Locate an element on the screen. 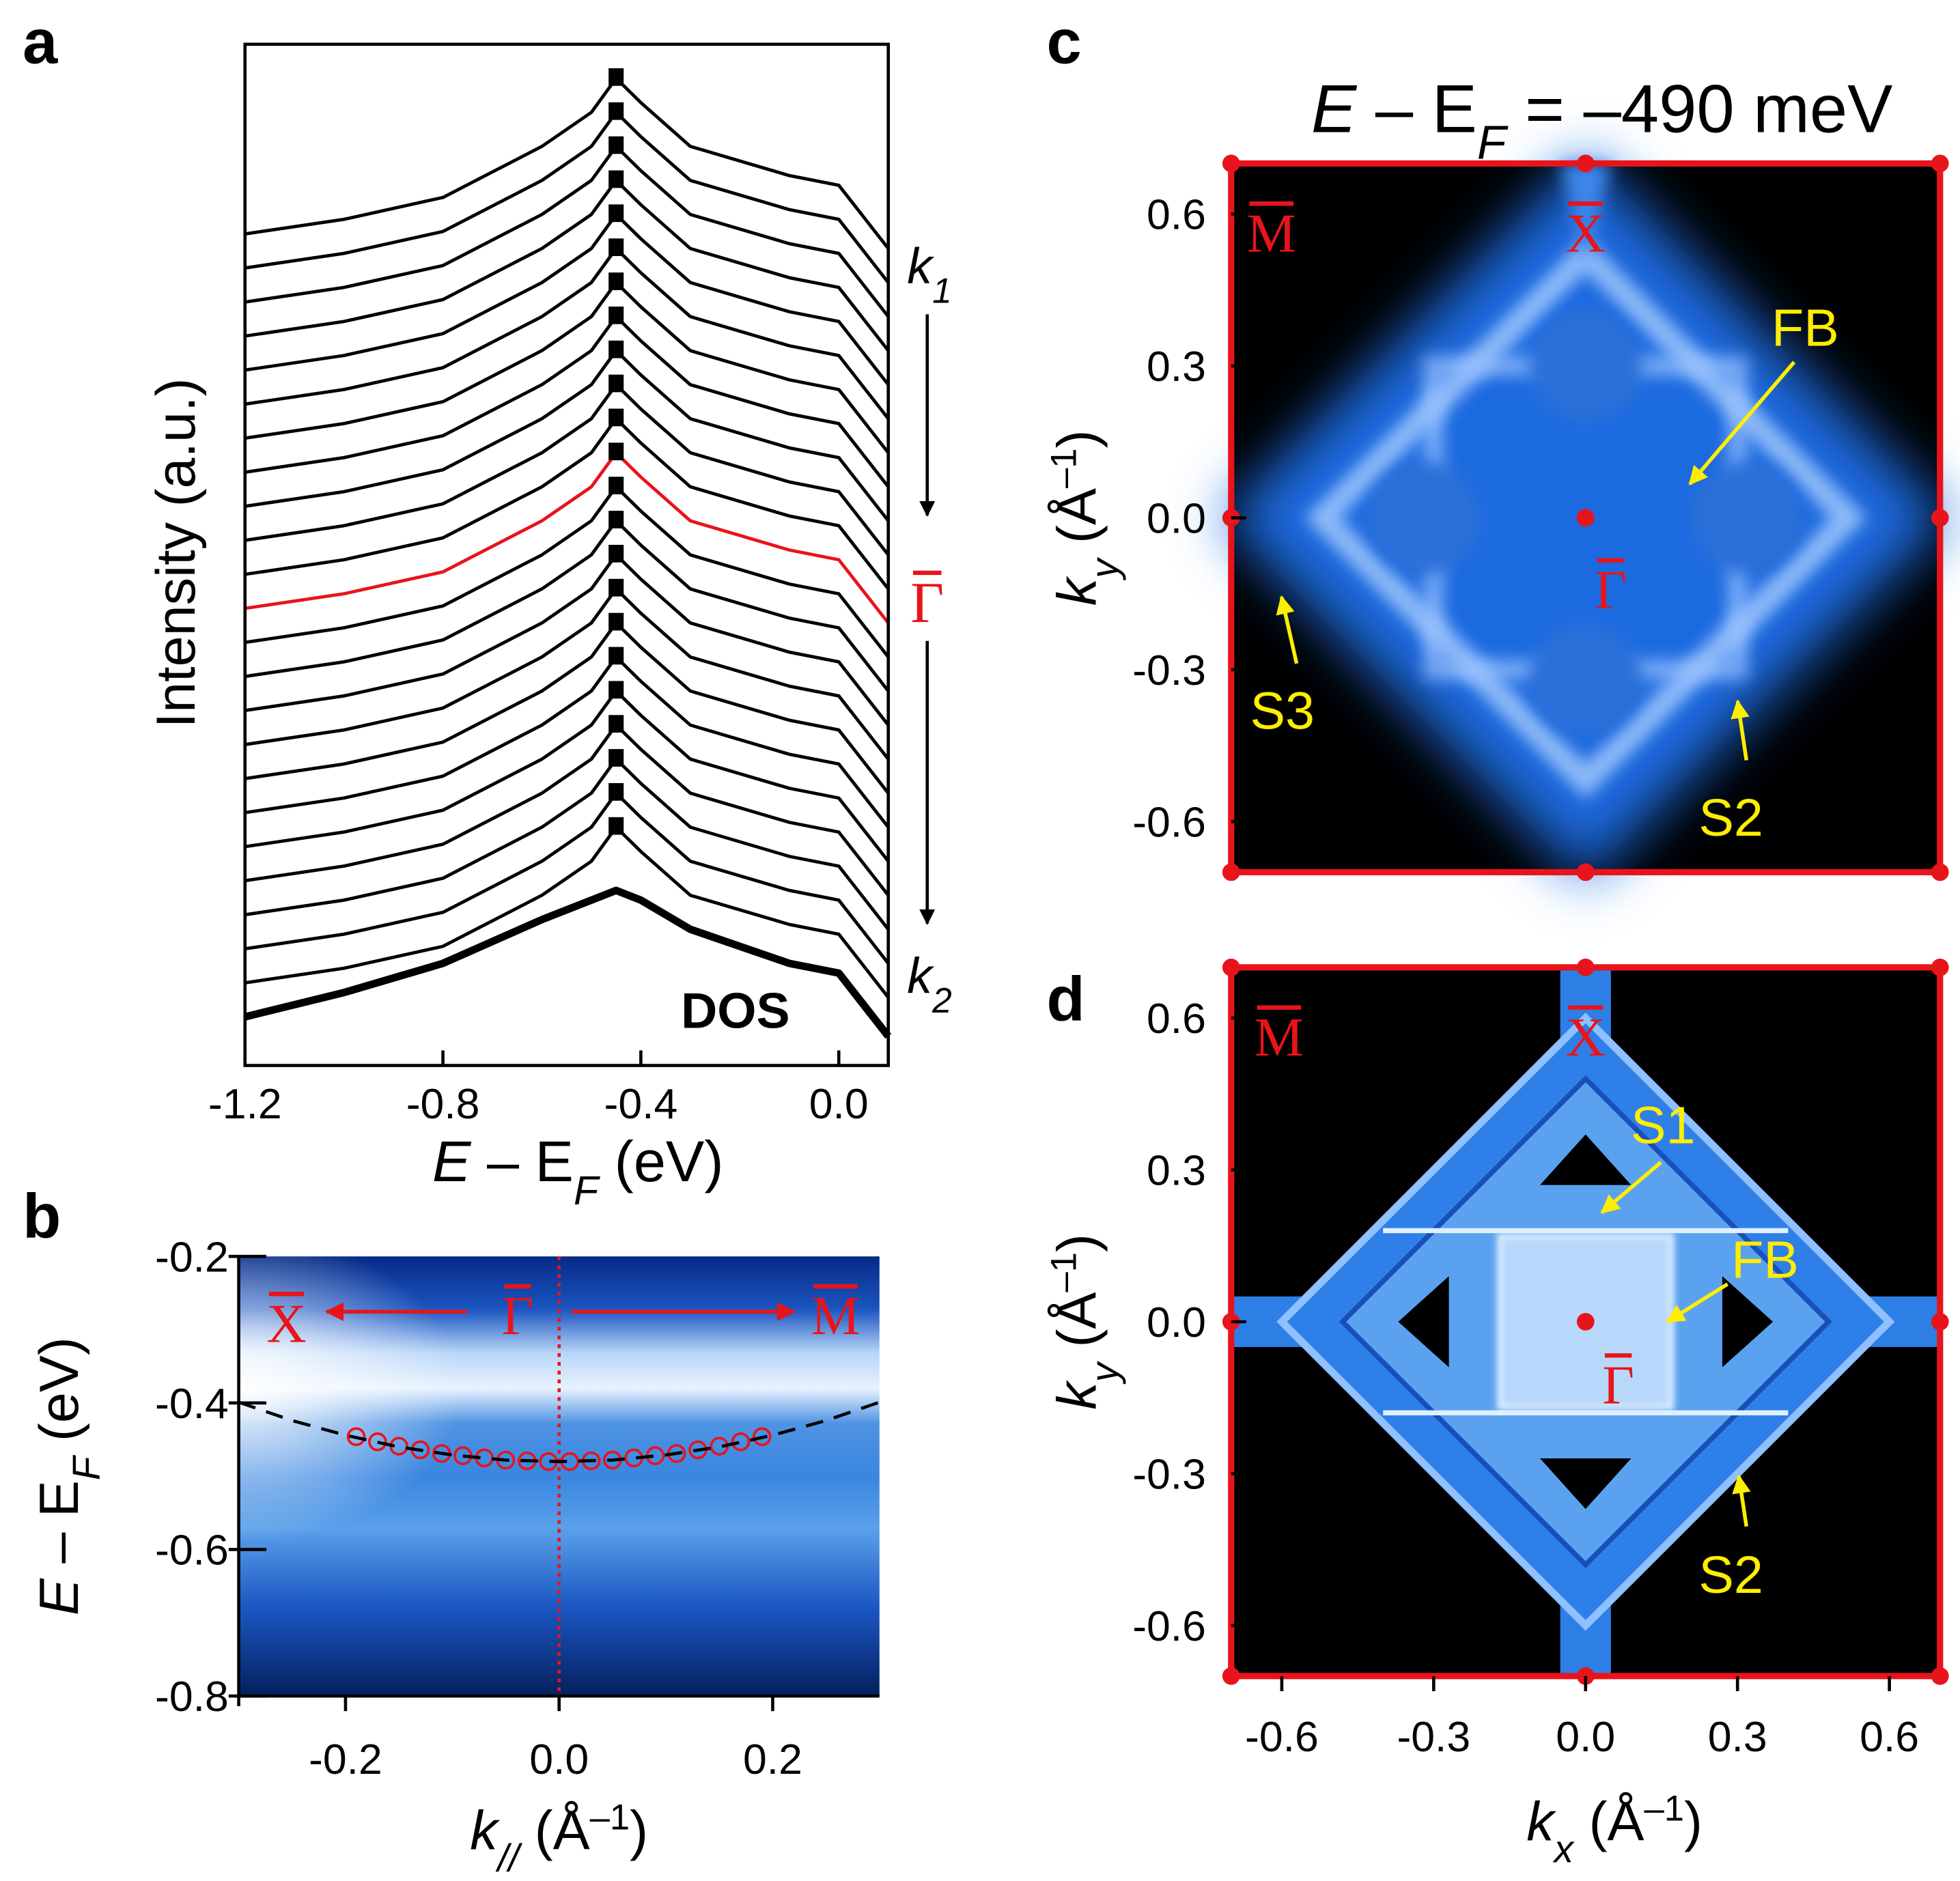  panel-letter: b is located at coordinates (42, 1217).